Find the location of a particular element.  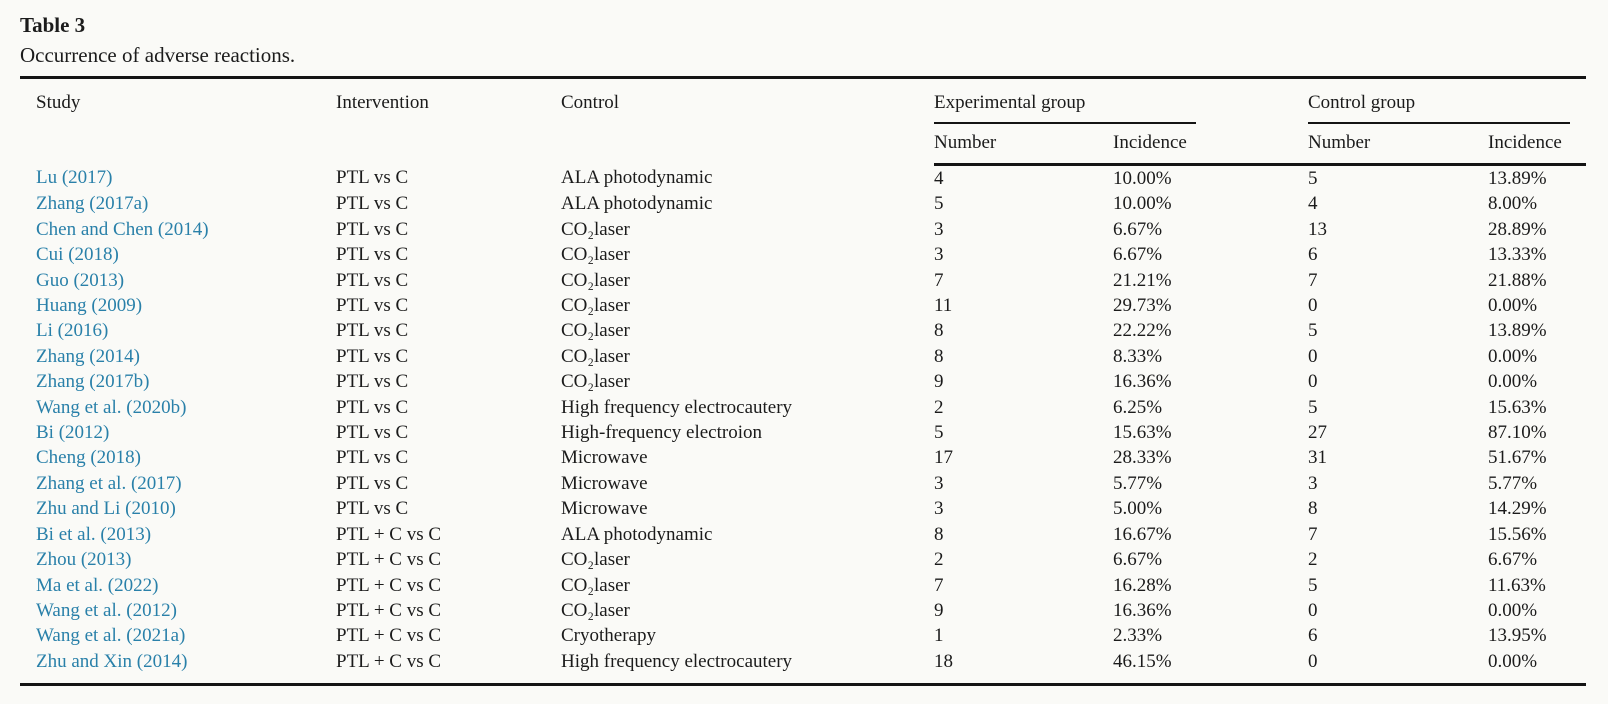

control-incidence-cell: 14.29% is located at coordinates (1517, 509).